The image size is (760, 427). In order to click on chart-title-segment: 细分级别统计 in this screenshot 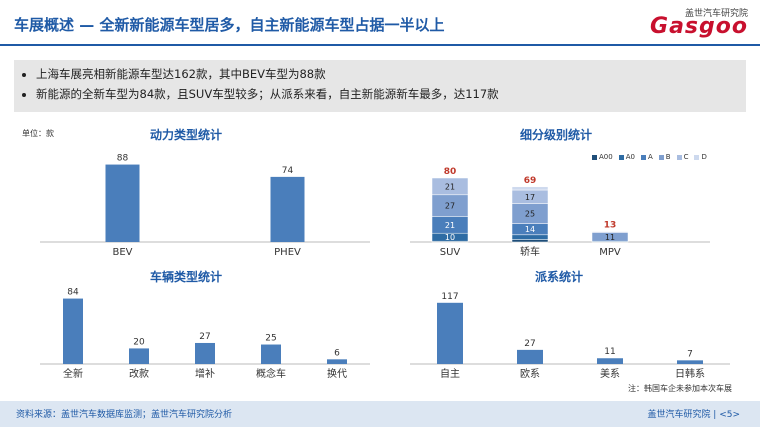, I will do `click(556, 135)`.